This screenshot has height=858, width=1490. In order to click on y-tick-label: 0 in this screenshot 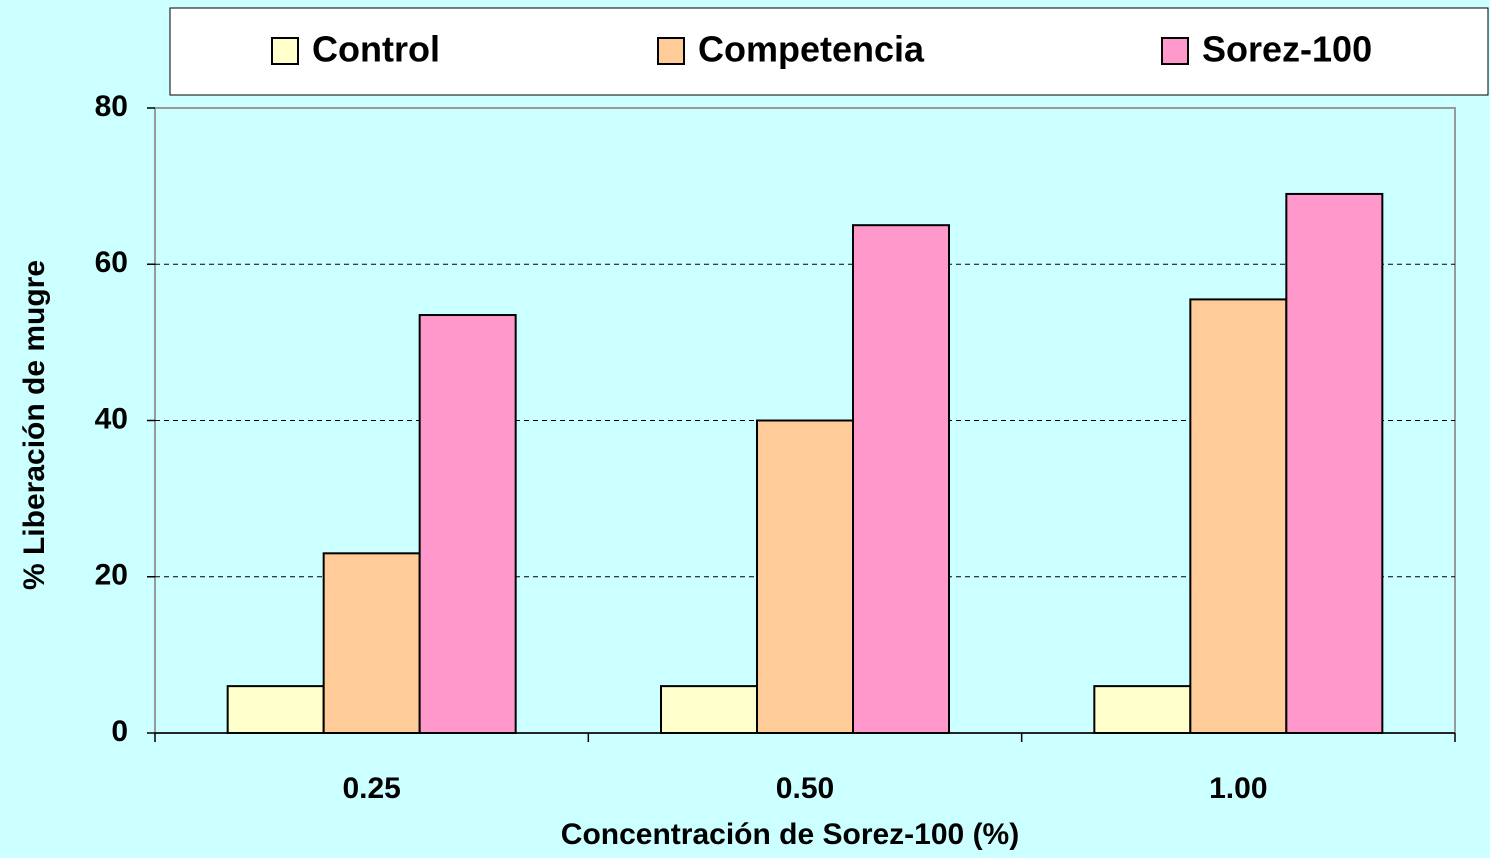, I will do `click(119, 731)`.